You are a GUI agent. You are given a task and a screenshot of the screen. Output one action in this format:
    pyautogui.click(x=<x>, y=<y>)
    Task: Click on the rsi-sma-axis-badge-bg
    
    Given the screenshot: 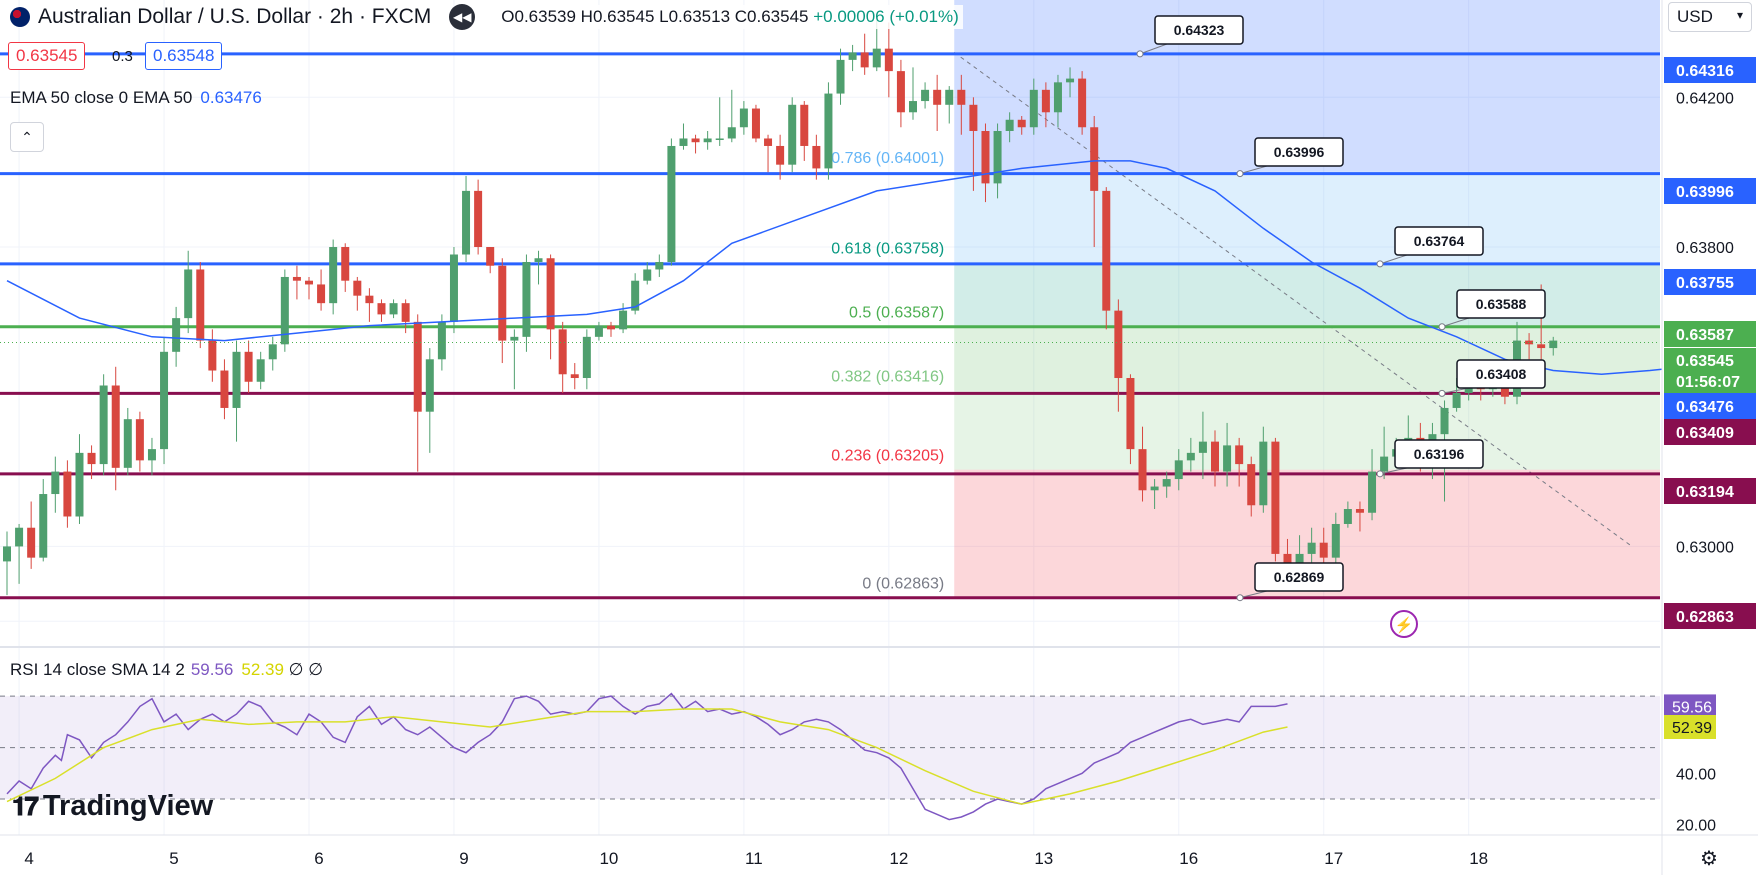 What is the action you would take?
    pyautogui.click(x=1690, y=727)
    